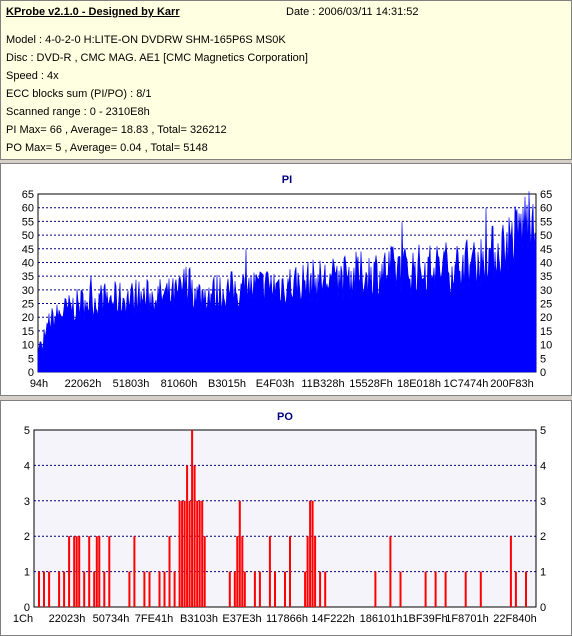  Describe the element at coordinates (31, 373) in the screenshot. I see `y-tick-label-left: 0` at that location.